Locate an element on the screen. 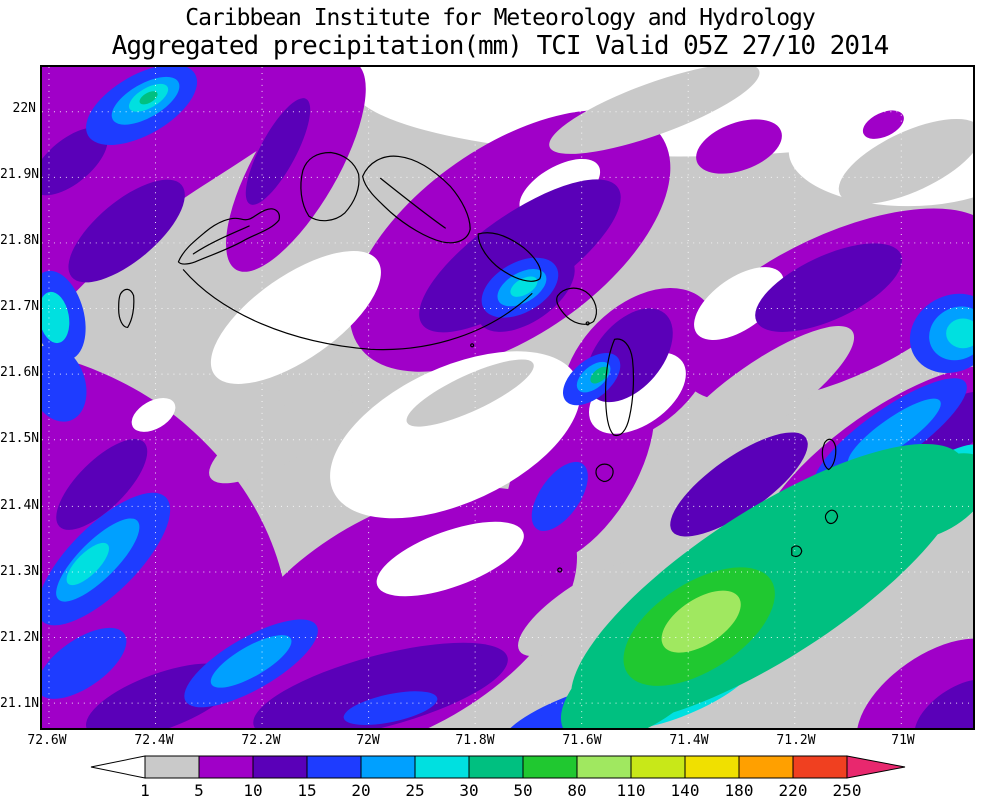 Image resolution: width=1000 pixels, height=800 pixels. colorbar-right-arrow is located at coordinates (876, 767).